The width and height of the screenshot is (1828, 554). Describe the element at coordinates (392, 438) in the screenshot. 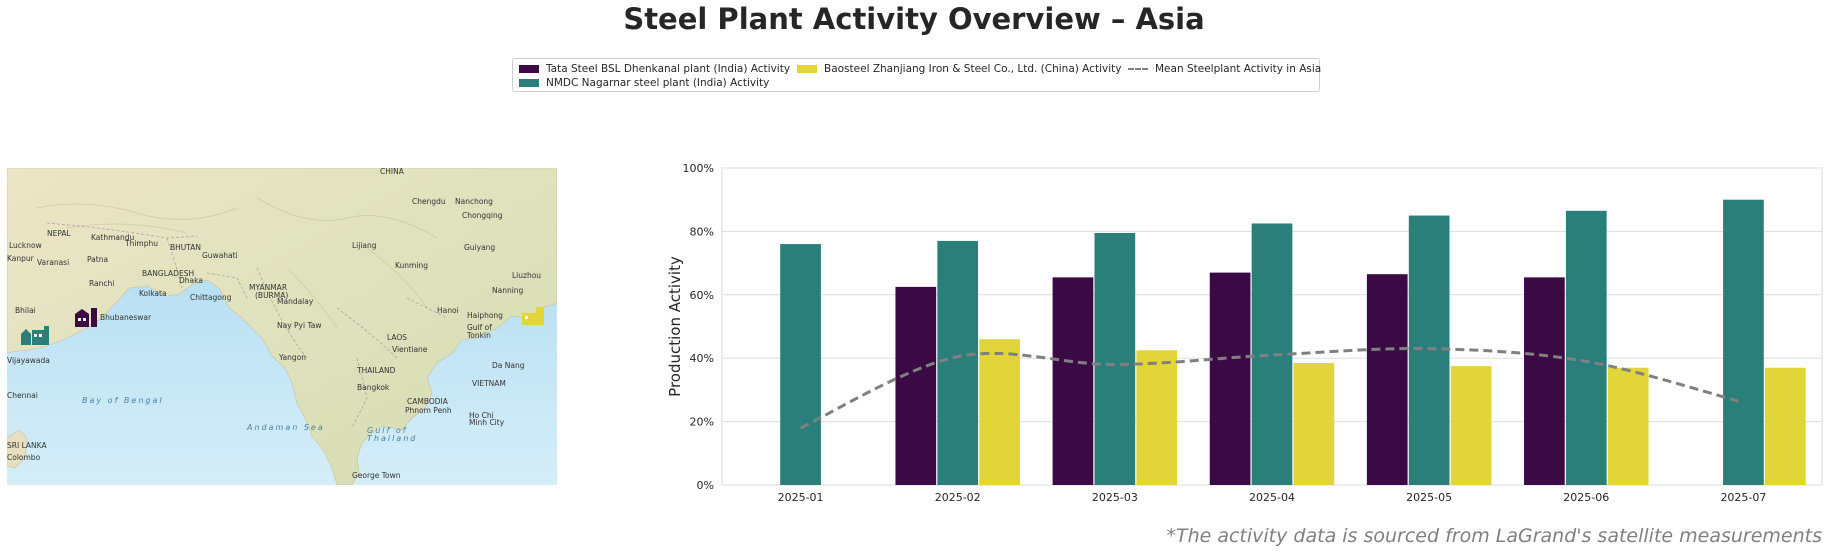

I see `svg-text: Thailand` at that location.